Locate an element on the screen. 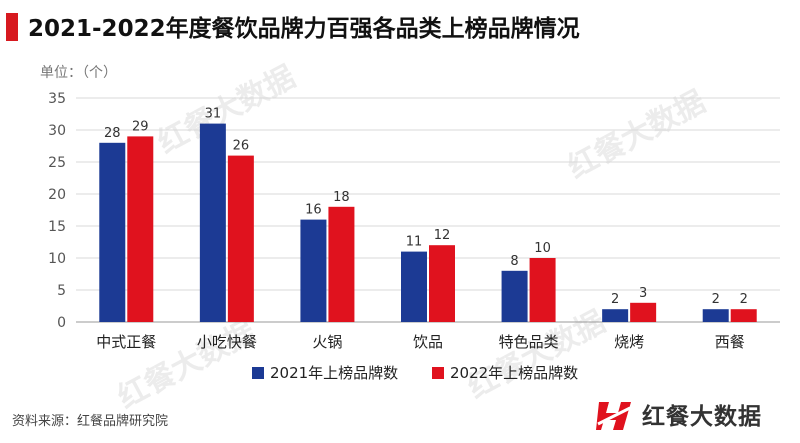 This screenshot has height=443, width=800. y-tick-label: 15 is located at coordinates (57, 227).